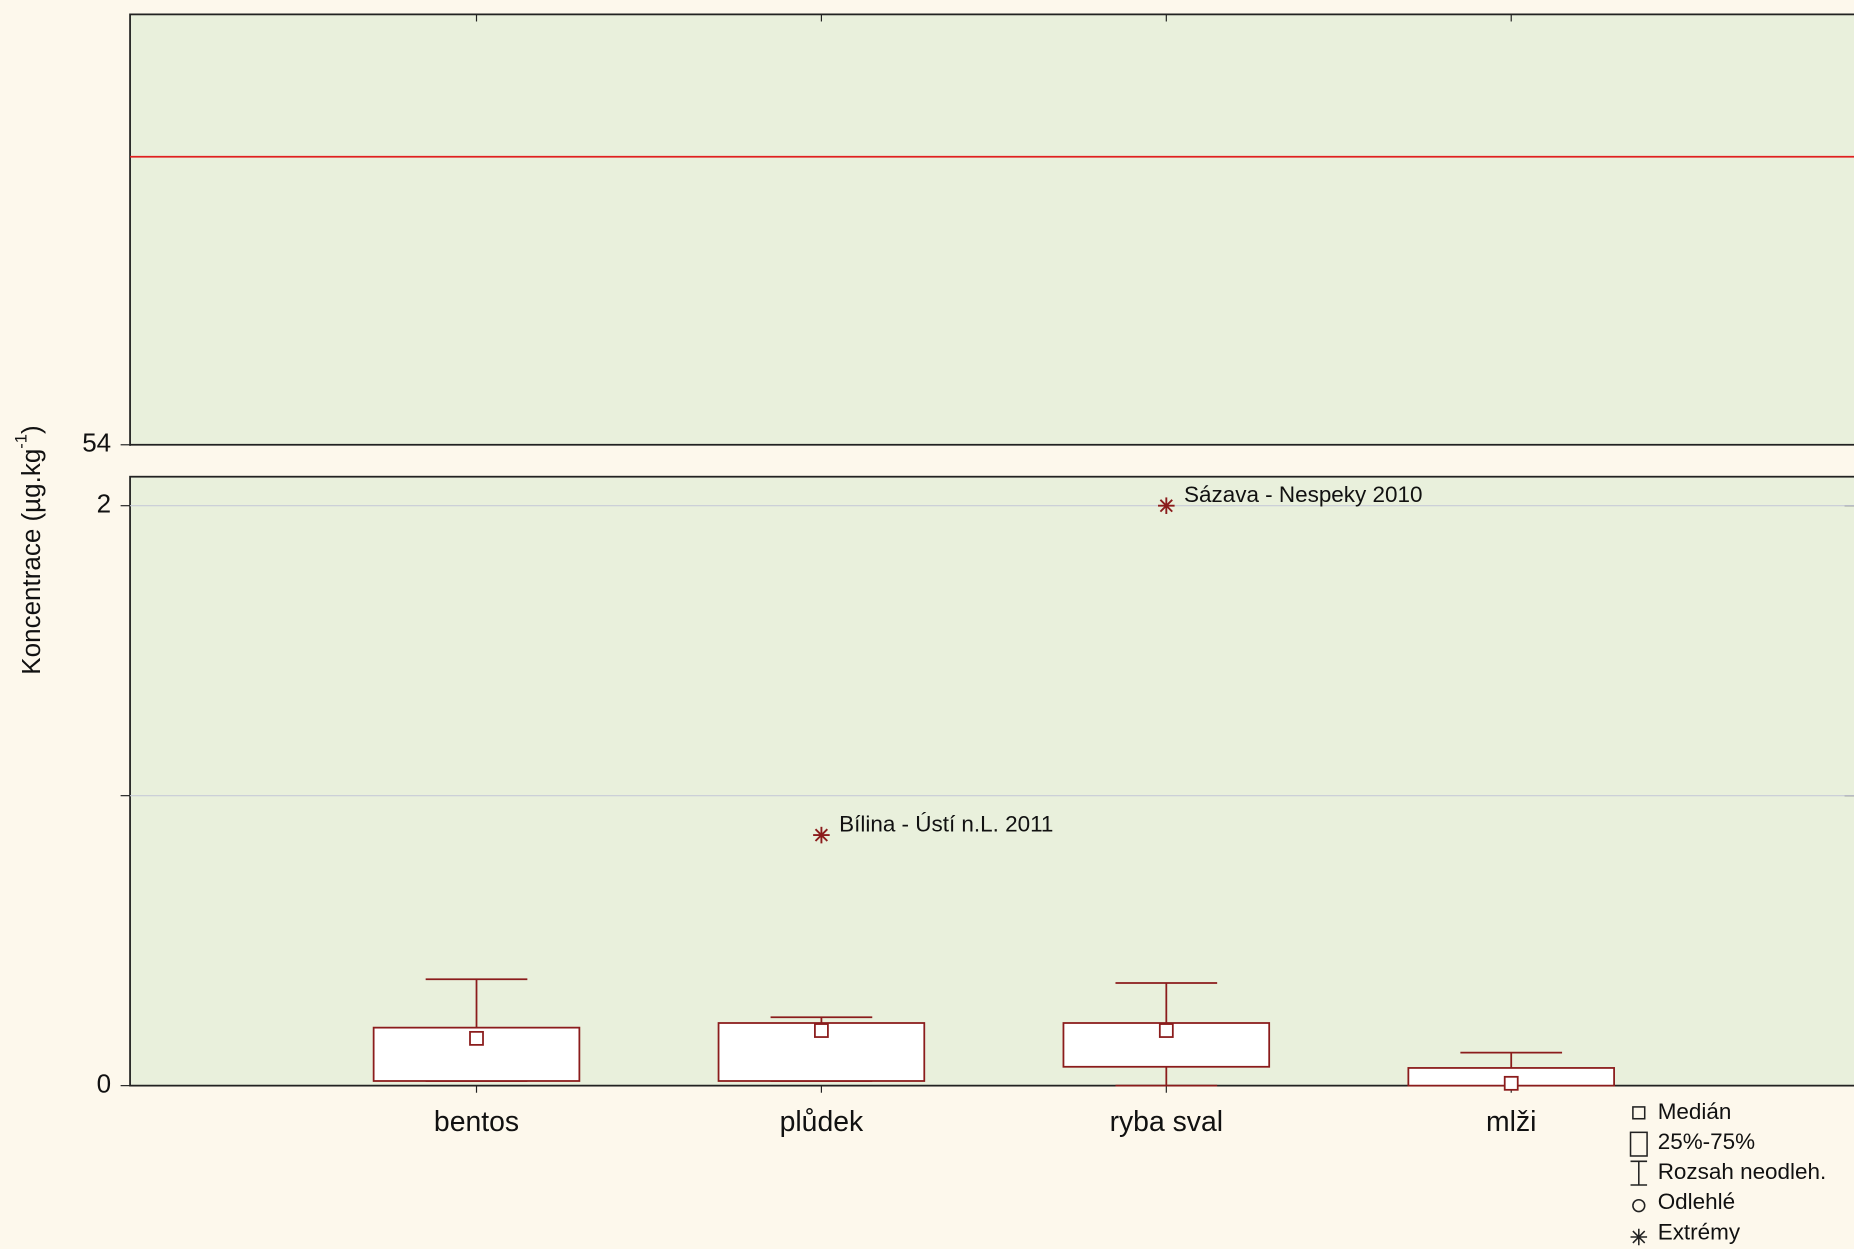  Describe the element at coordinates (31, 429) in the screenshot. I see `y-label-end: )` at that location.